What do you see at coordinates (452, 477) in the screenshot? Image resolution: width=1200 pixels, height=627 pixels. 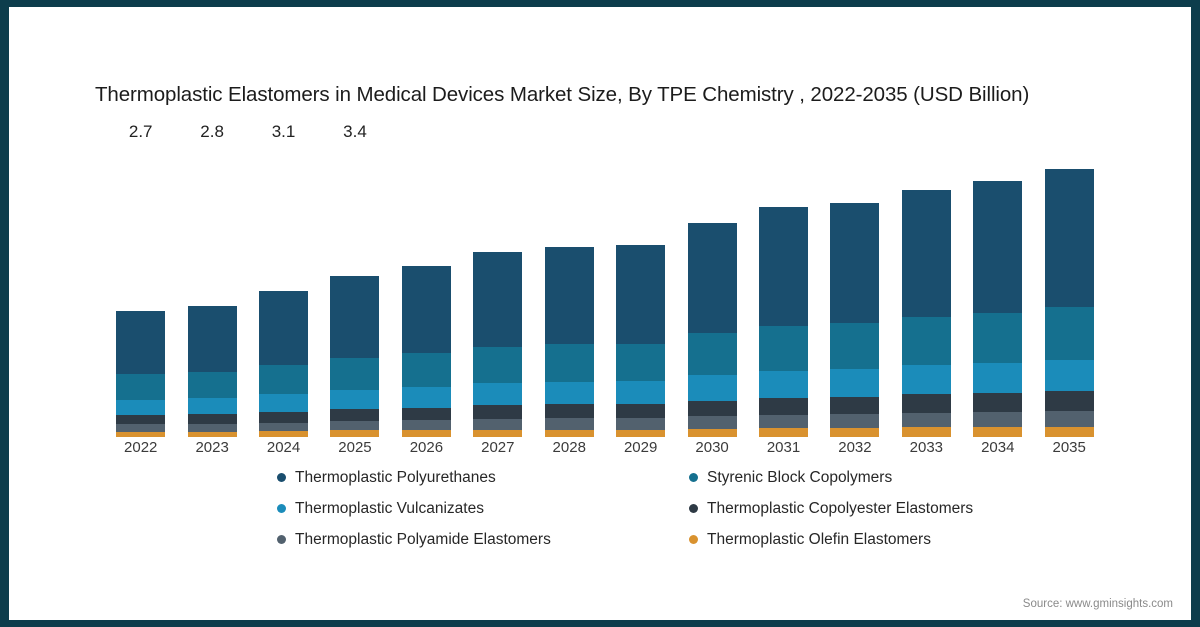 I see `legend-item: Thermoplastic Polyurethanes` at bounding box center [452, 477].